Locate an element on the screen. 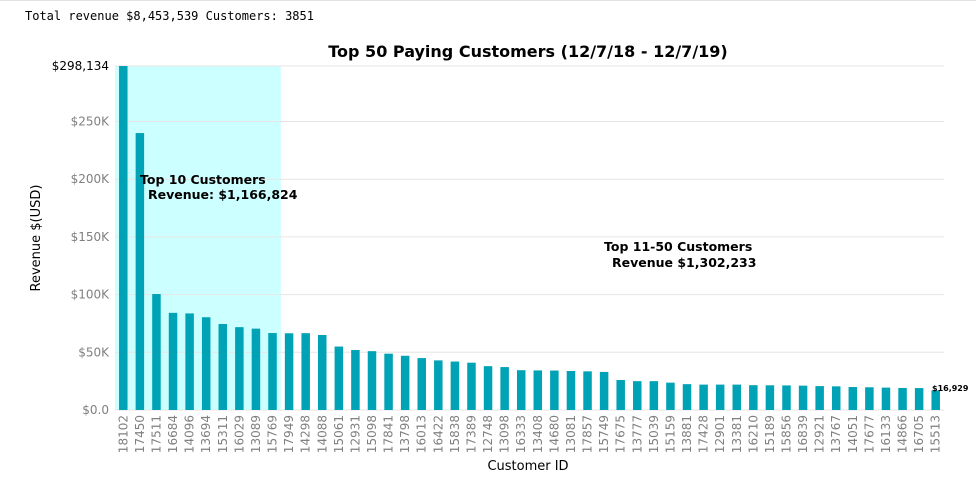 This screenshot has width=976, height=490. y-tick-label: $200K is located at coordinates (91, 179).